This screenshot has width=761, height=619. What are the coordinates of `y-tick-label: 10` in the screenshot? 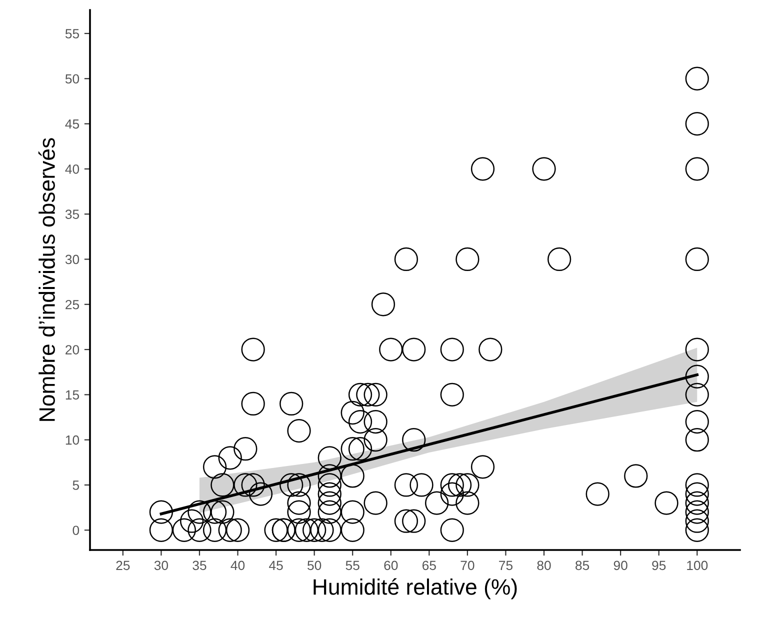 It's located at (73, 440).